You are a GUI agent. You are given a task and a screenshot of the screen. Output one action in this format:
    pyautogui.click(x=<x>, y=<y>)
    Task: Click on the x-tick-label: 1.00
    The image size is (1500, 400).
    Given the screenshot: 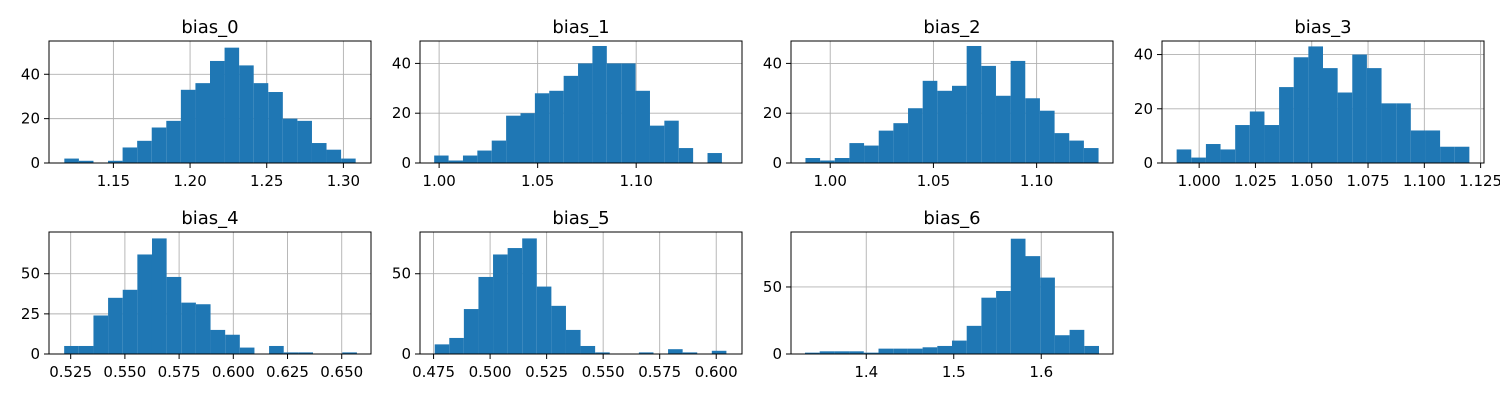 What is the action you would take?
    pyautogui.click(x=438, y=181)
    